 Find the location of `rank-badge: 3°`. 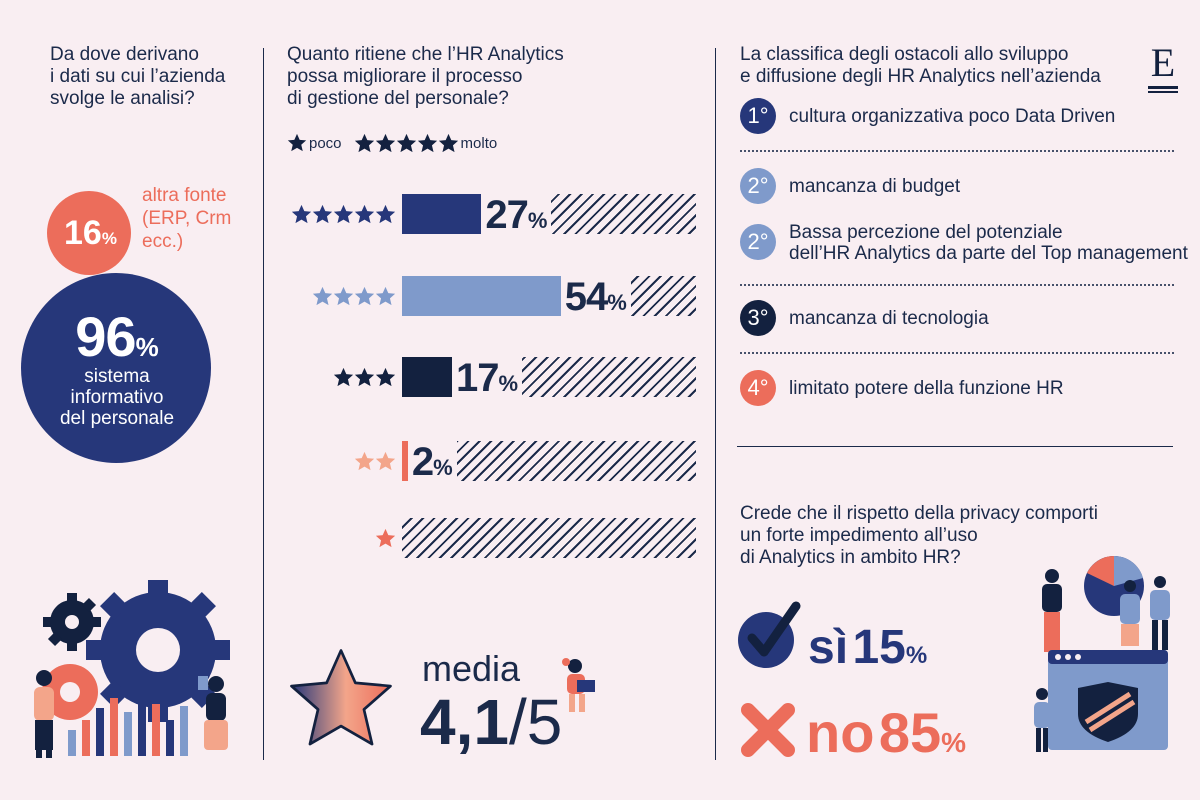

rank-badge: 3° is located at coordinates (758, 318).